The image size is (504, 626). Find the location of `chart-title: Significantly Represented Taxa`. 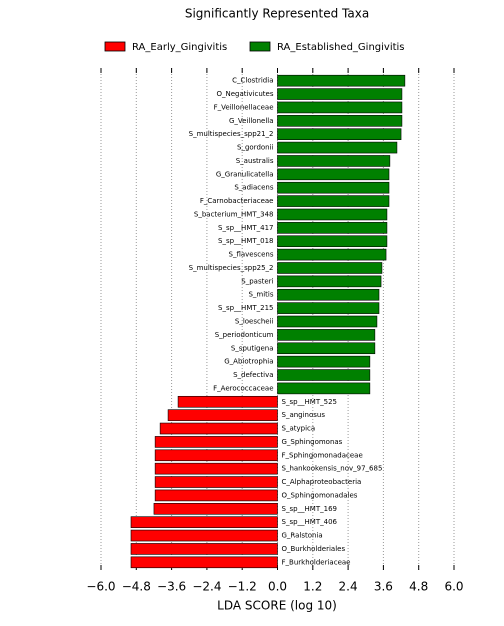

chart-title: Significantly Represented Taxa is located at coordinates (277, 14).